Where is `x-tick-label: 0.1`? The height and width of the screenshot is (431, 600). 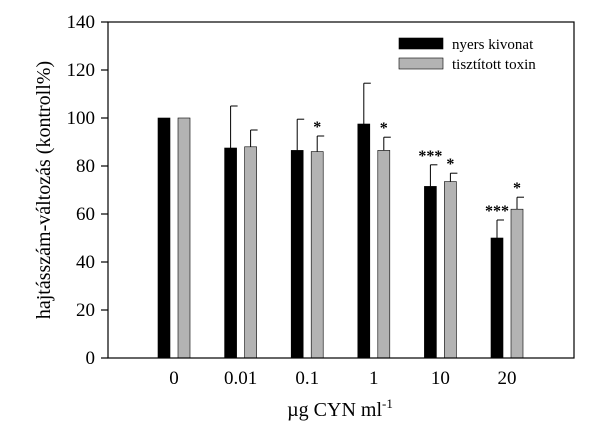
x-tick-label: 0.1 is located at coordinates (307, 378).